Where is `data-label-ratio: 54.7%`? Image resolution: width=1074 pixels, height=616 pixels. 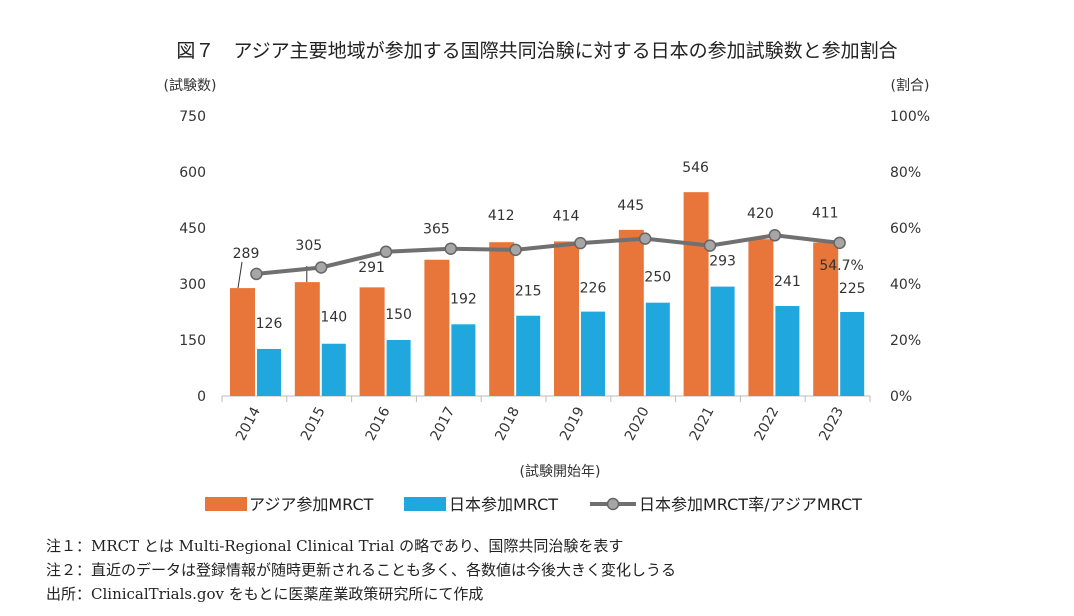
data-label-ratio: 54.7% is located at coordinates (841, 266).